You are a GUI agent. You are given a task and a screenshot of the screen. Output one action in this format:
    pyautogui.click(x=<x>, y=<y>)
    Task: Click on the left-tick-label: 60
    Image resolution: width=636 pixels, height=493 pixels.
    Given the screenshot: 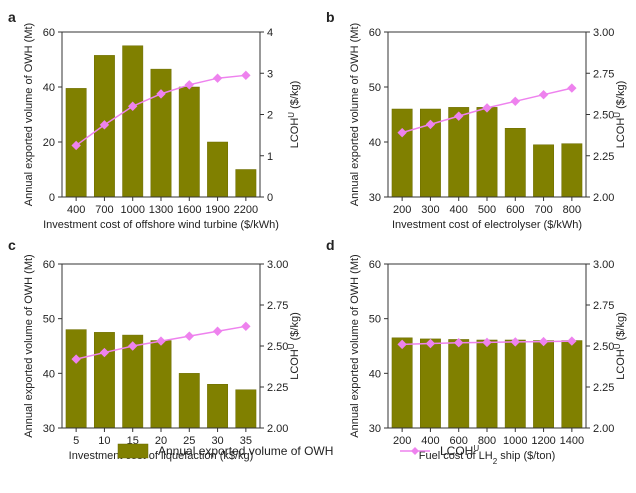 What is the action you would take?
    pyautogui.click(x=375, y=265)
    